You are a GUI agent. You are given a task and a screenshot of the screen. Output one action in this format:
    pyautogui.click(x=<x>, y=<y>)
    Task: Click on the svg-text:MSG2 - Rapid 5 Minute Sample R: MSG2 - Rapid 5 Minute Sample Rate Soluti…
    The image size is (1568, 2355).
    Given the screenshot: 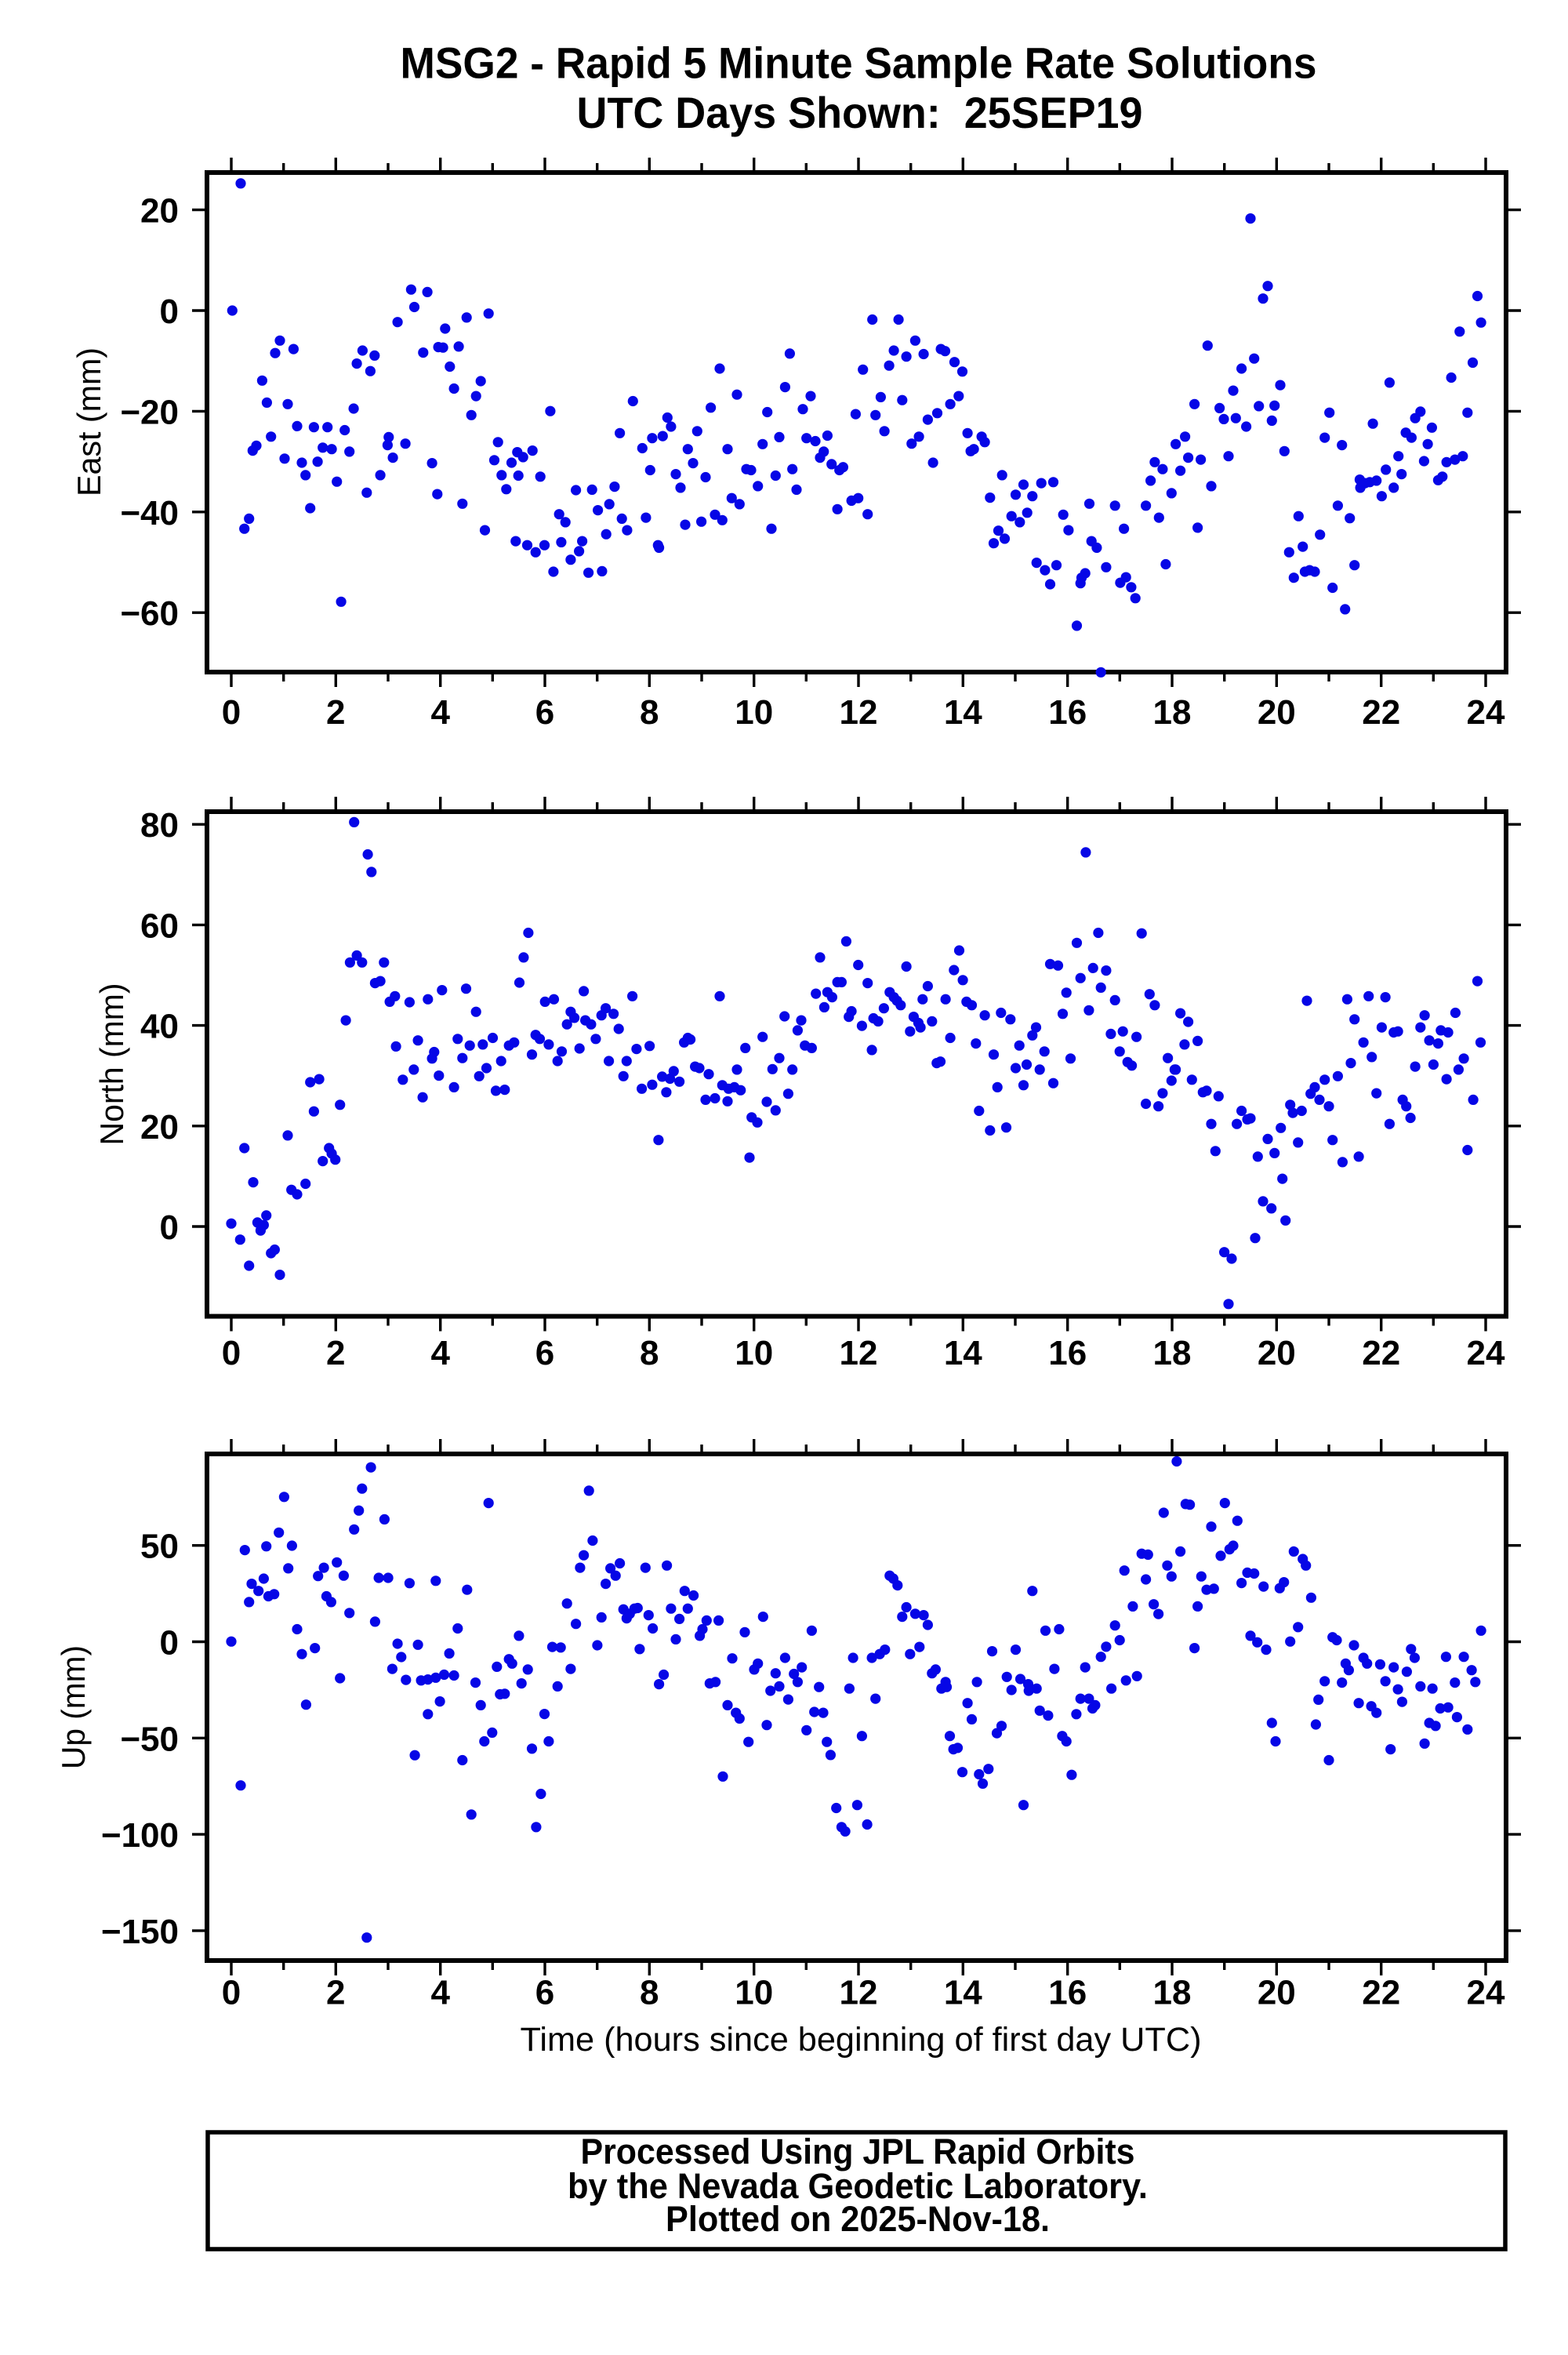 What is the action you would take?
    pyautogui.click(x=859, y=63)
    